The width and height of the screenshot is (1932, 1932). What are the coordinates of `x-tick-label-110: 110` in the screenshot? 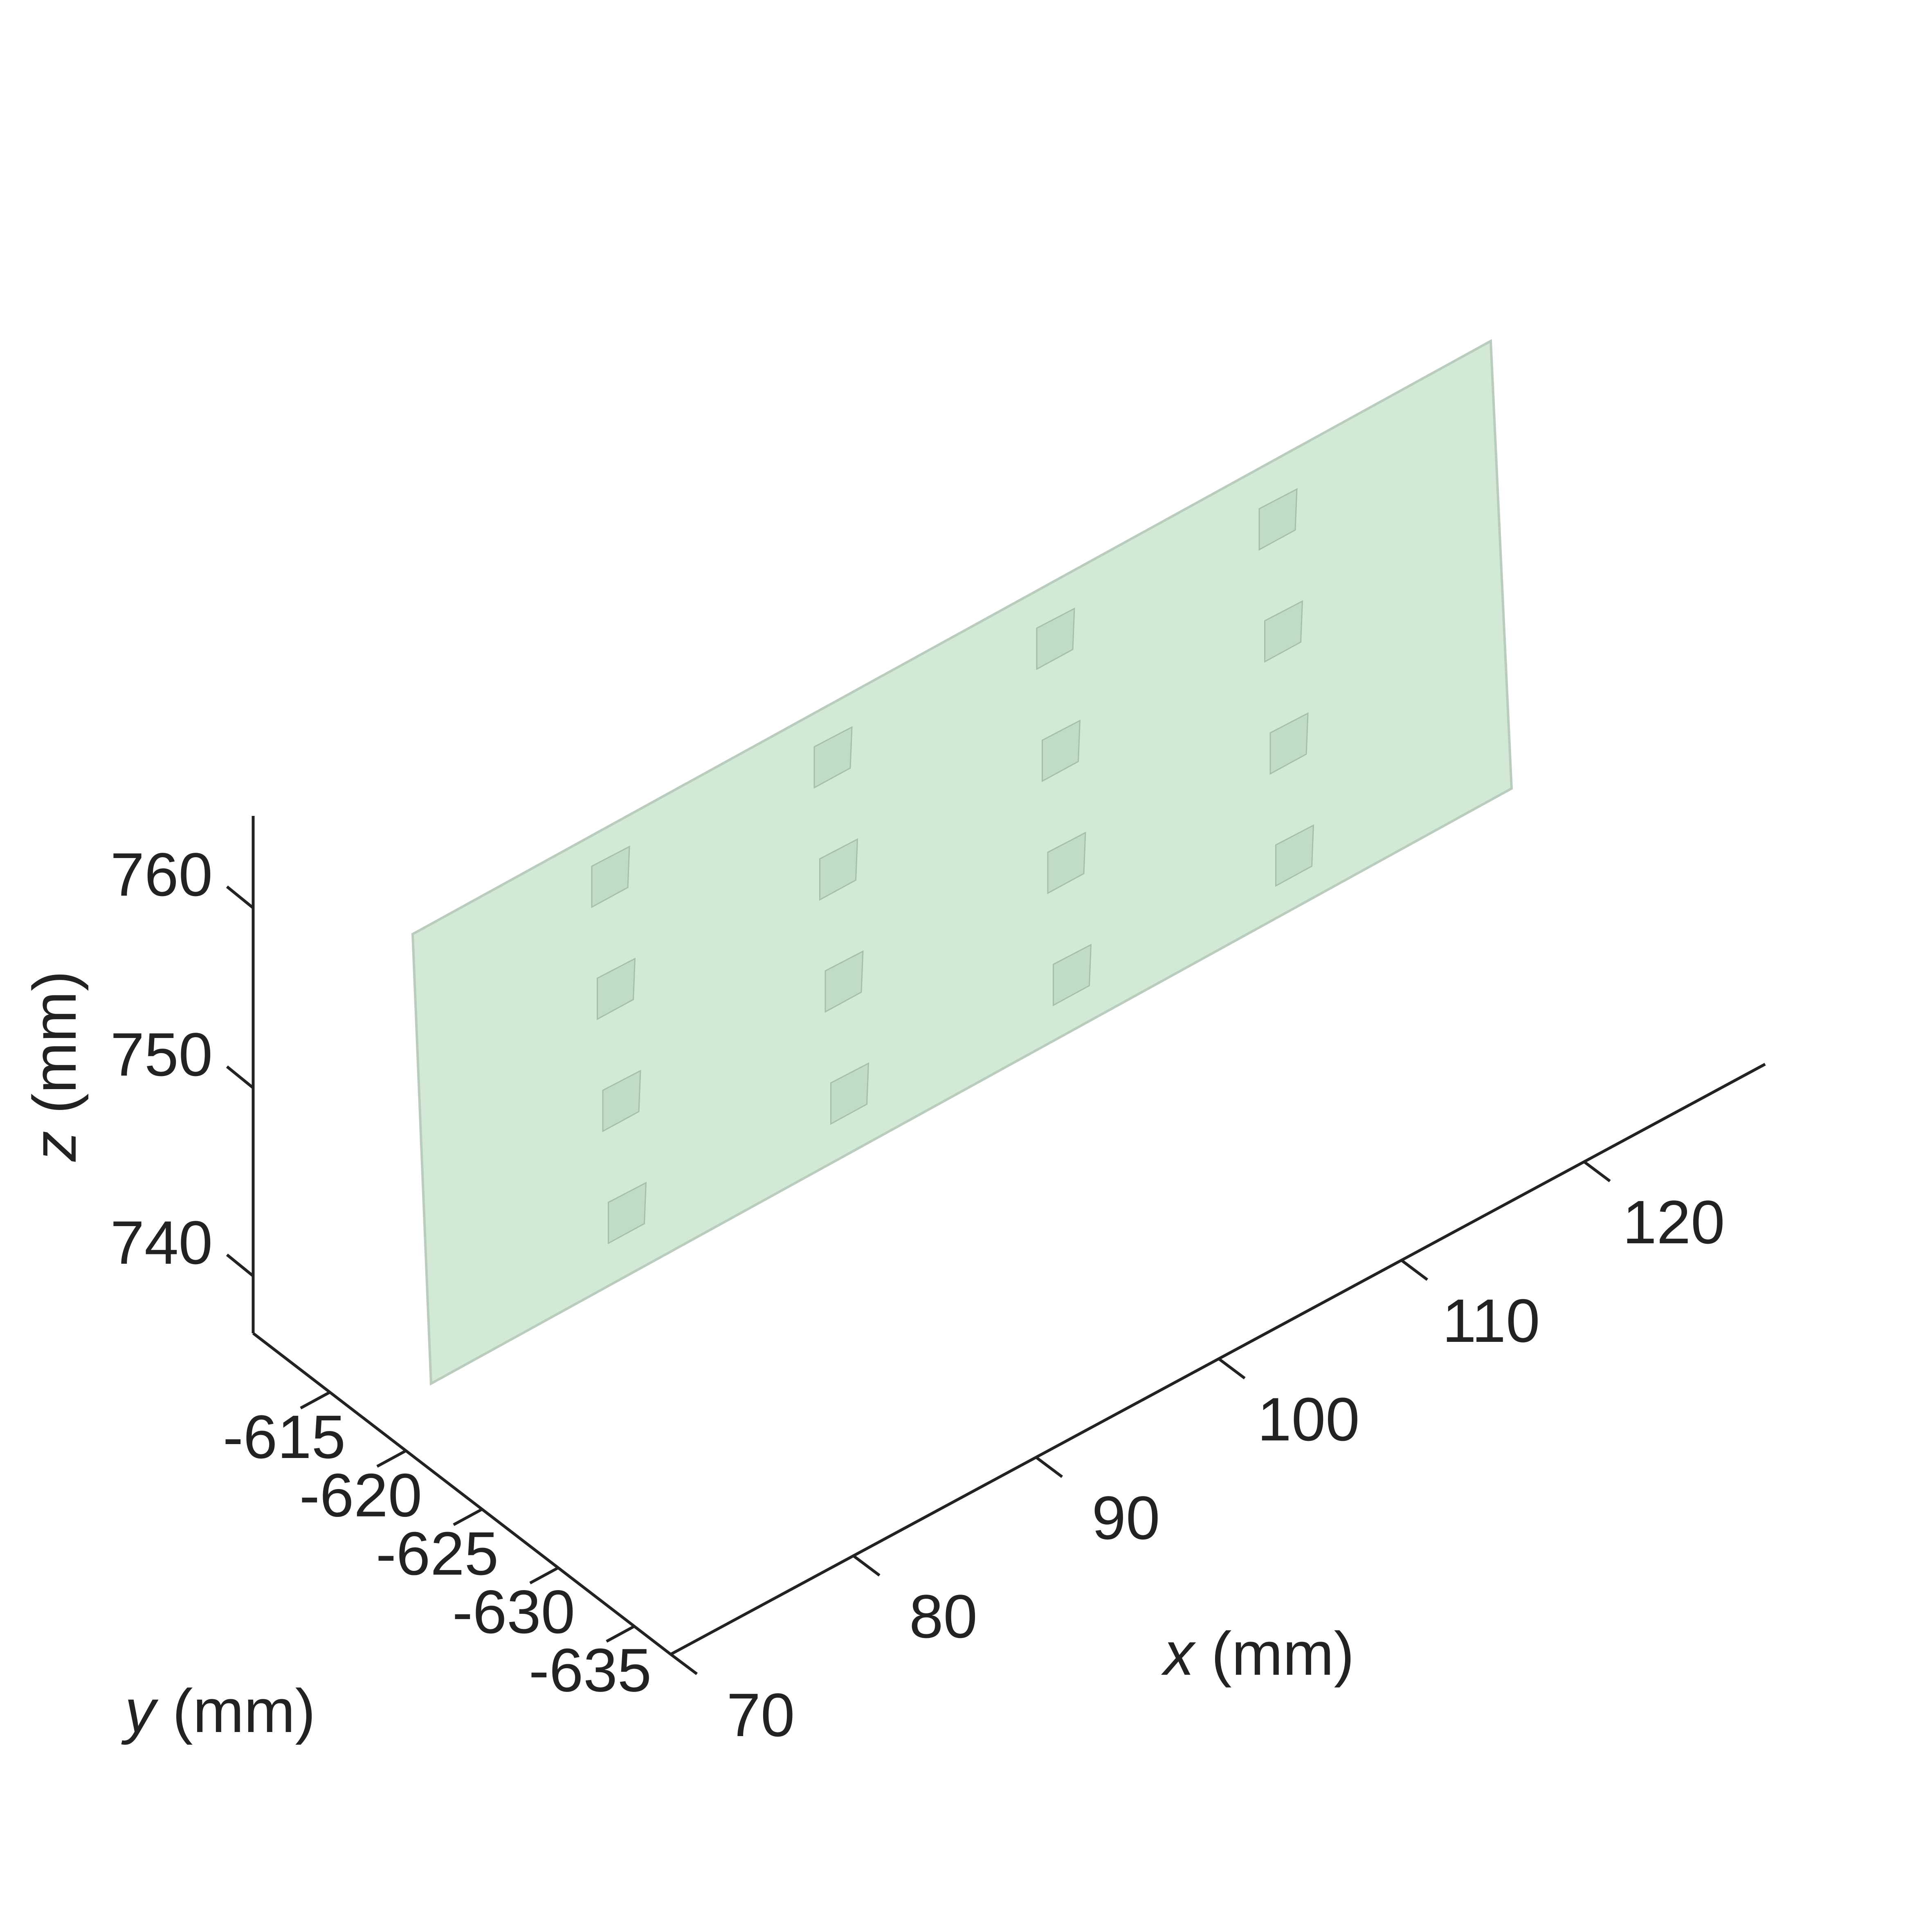 It's located at (1491, 1321).